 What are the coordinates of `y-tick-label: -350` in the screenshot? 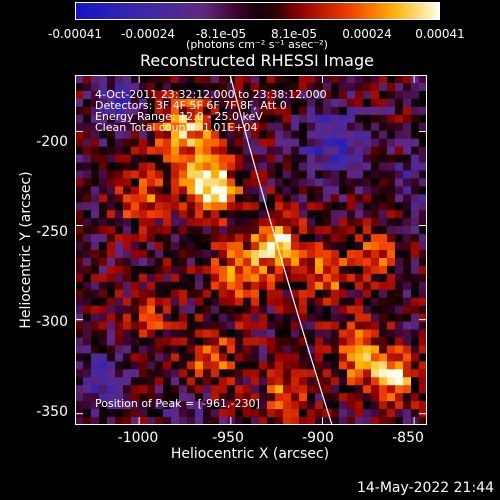 It's located at (52, 412).